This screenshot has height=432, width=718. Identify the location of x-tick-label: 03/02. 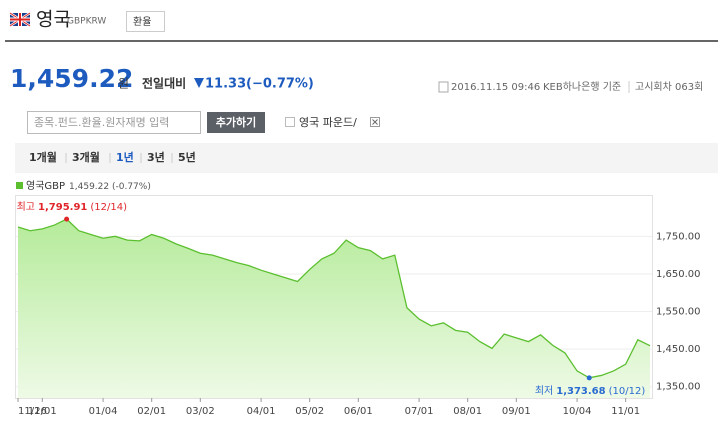
(200, 411).